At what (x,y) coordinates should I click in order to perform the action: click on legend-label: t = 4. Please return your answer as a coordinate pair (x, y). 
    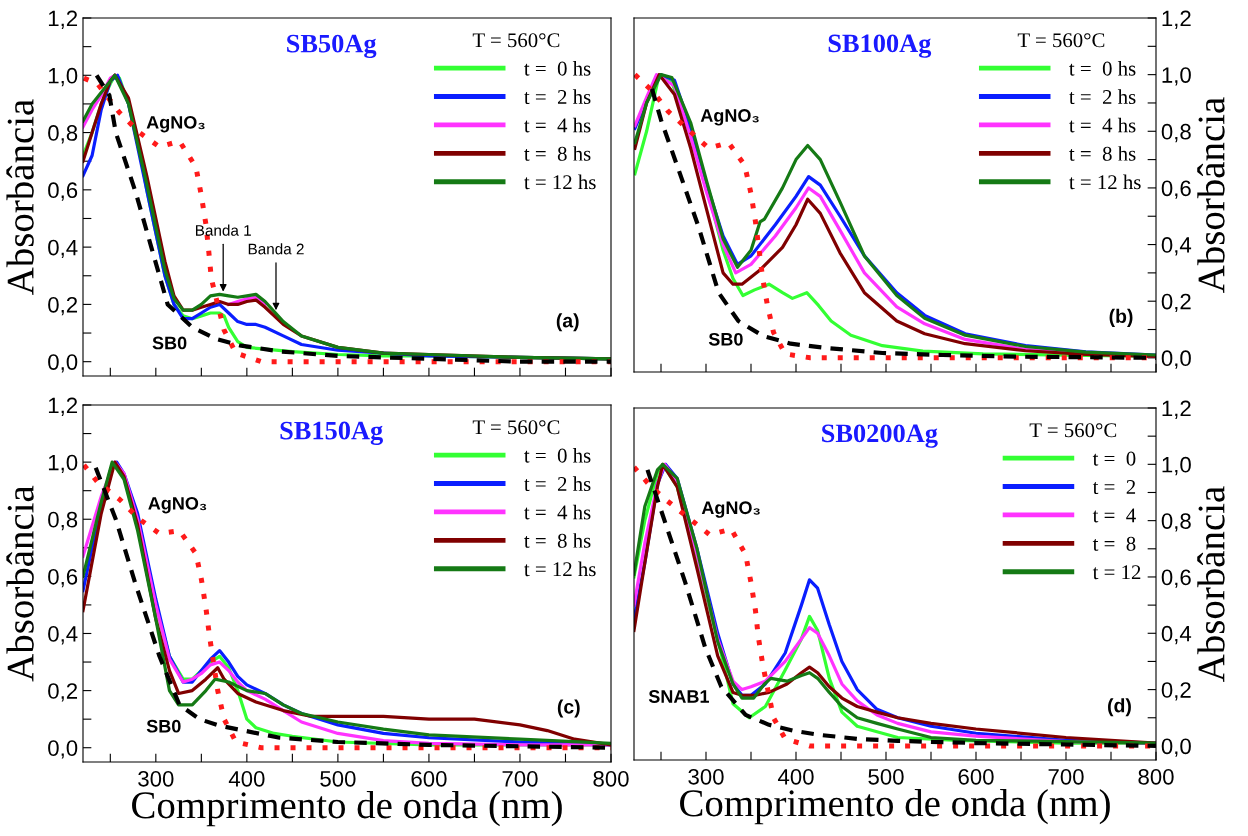
    Looking at the image, I should click on (1114, 515).